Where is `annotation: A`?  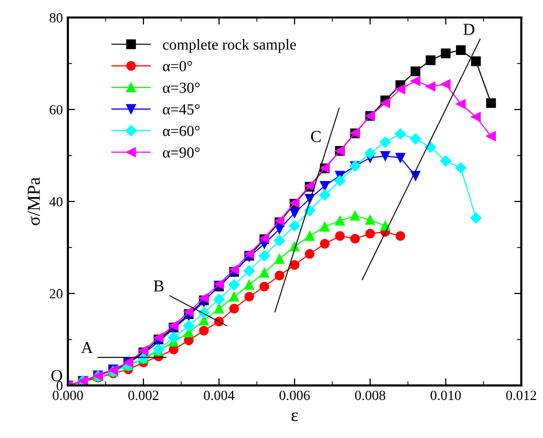 annotation: A is located at coordinates (87, 348).